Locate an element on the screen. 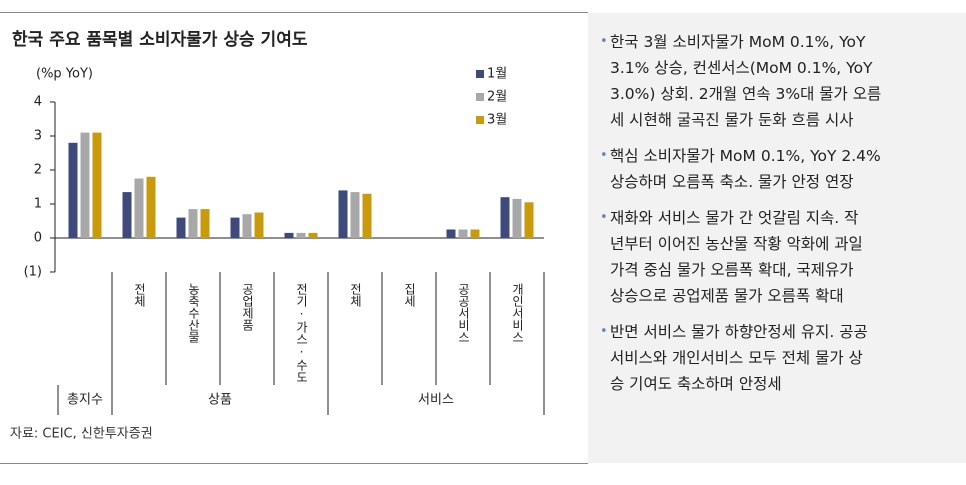 This screenshot has height=485, width=966. y-tick-label: 1 is located at coordinates (38, 204).